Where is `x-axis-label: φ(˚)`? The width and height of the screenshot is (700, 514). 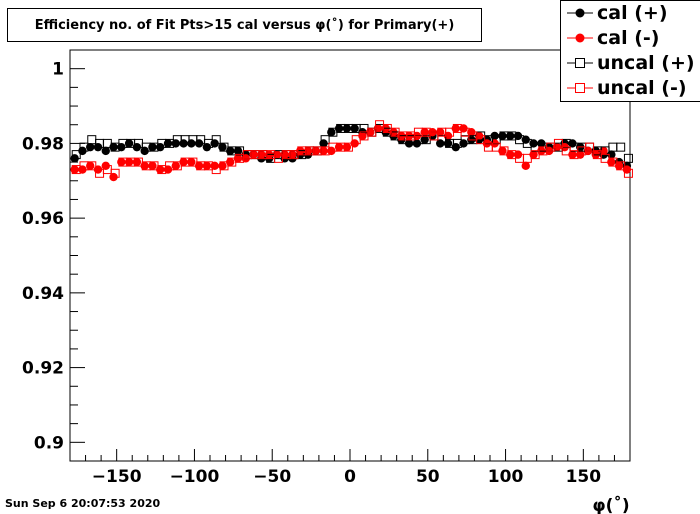 x-axis-label: φ(˚) is located at coordinates (610, 504).